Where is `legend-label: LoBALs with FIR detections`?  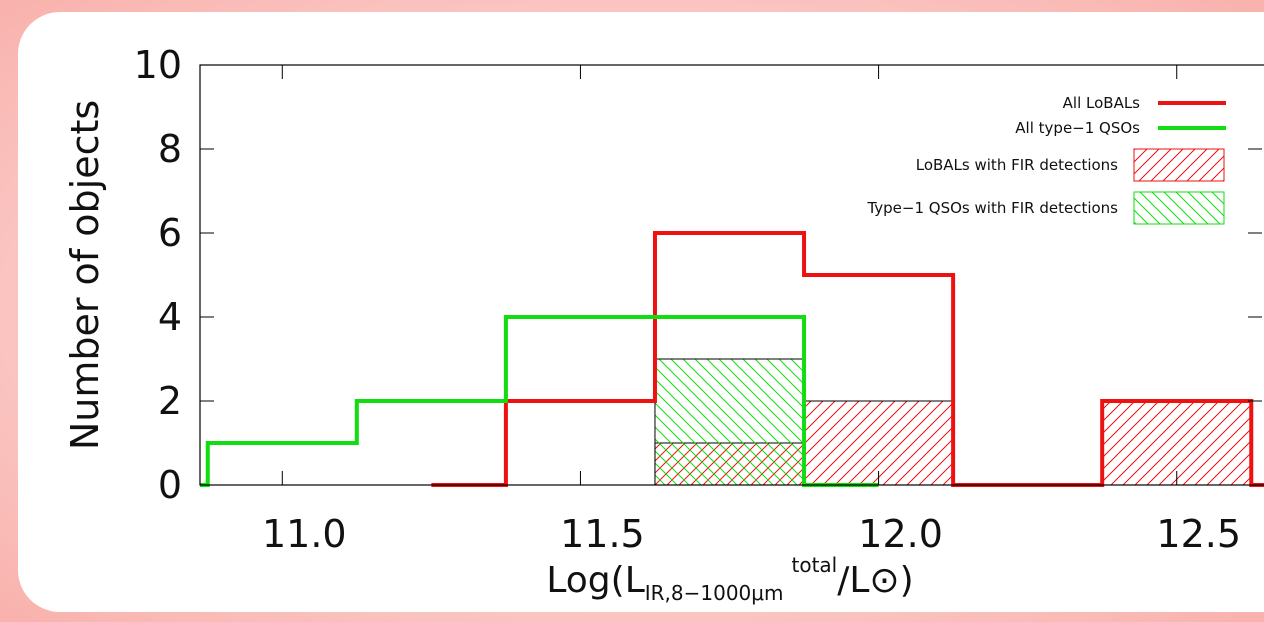
legend-label: LoBALs with FIR detections is located at coordinates (1017, 165).